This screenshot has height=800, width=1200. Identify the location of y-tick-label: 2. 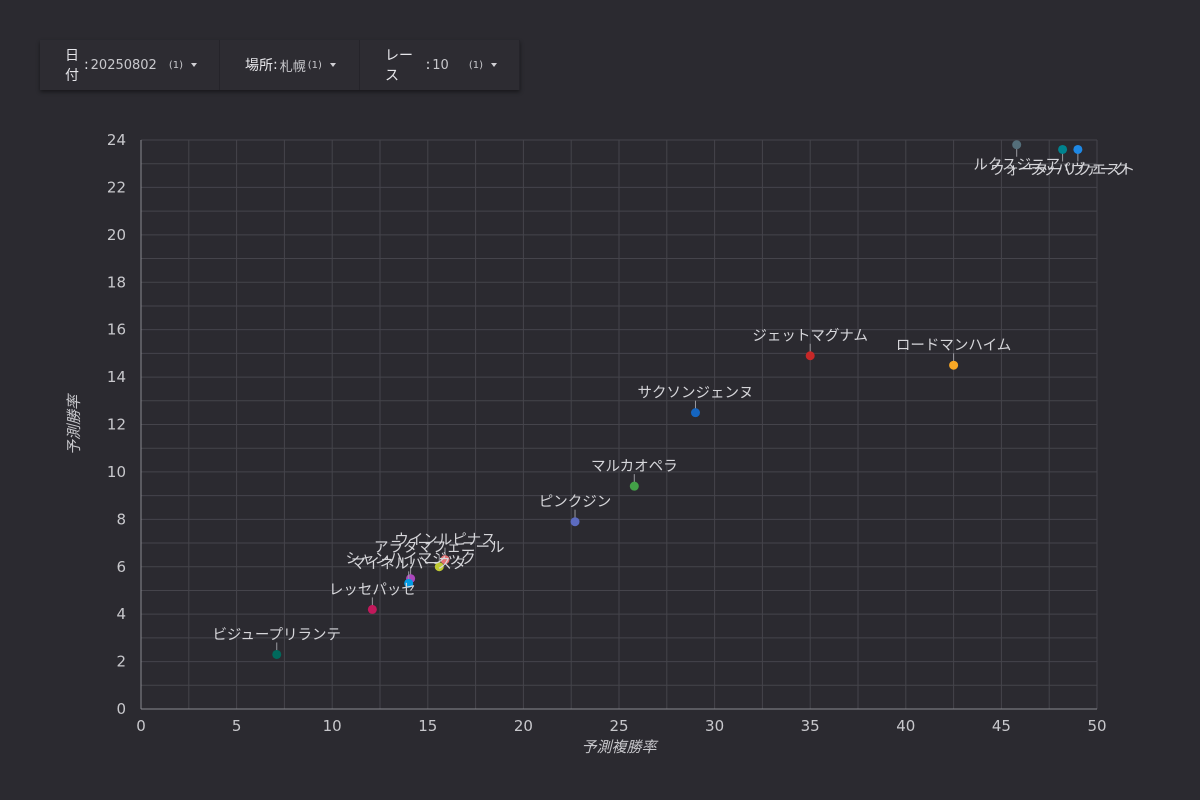
(121, 662).